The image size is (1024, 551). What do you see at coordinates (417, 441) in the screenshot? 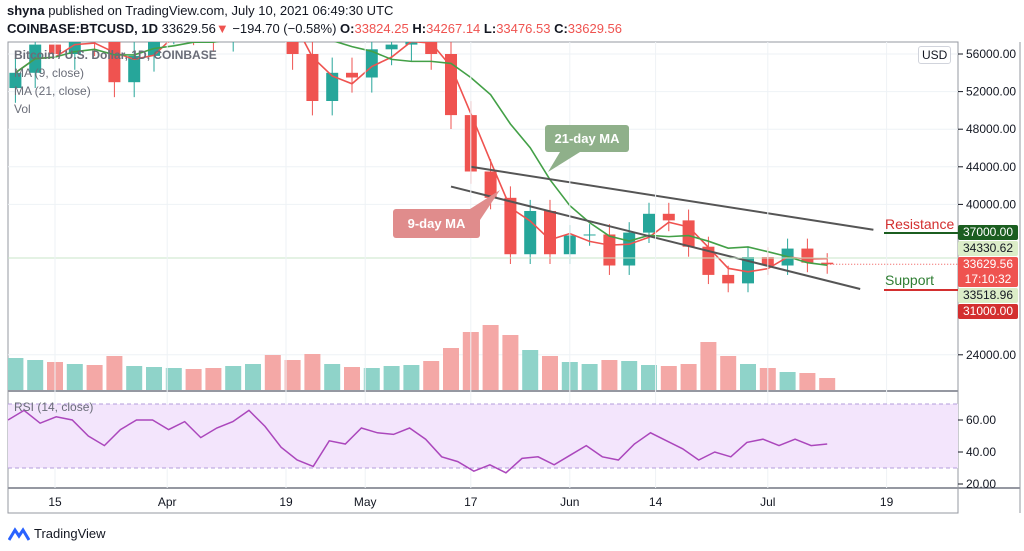
I see `rsi-line` at bounding box center [417, 441].